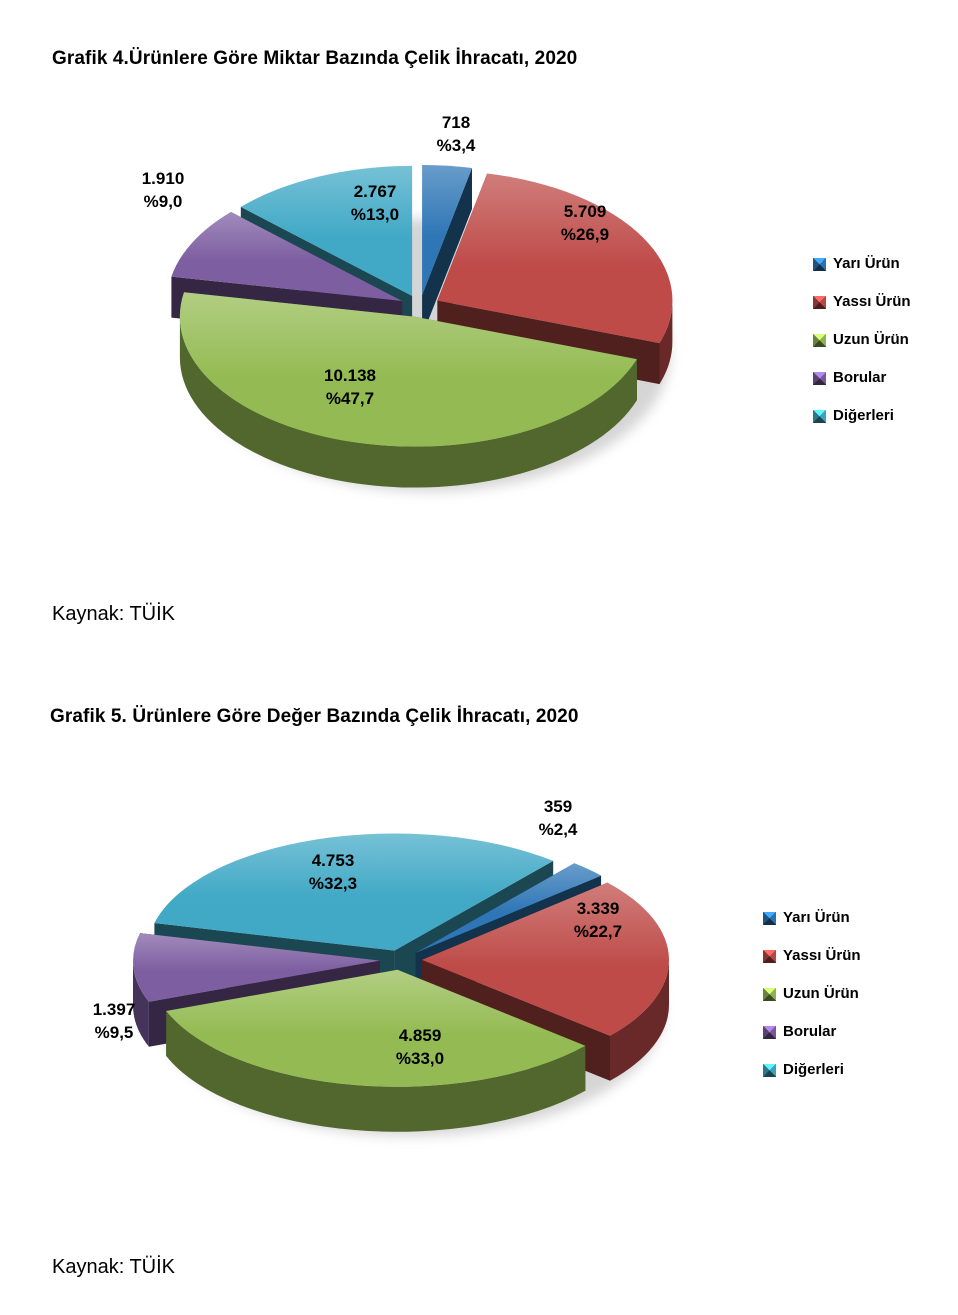 This screenshot has width=958, height=1315. What do you see at coordinates (558, 818) in the screenshot?
I see `slice-label-yari-urun: 359 %2,4` at bounding box center [558, 818].